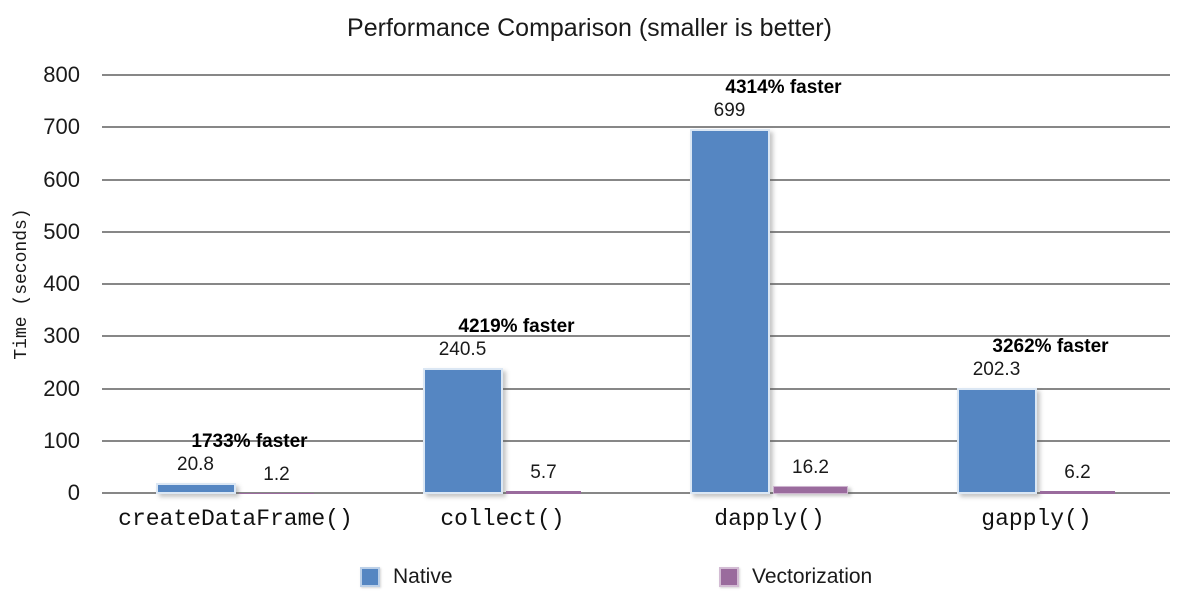 The image size is (1179, 594). I want to click on category-label-0: createDataFrame(), so click(235, 519).